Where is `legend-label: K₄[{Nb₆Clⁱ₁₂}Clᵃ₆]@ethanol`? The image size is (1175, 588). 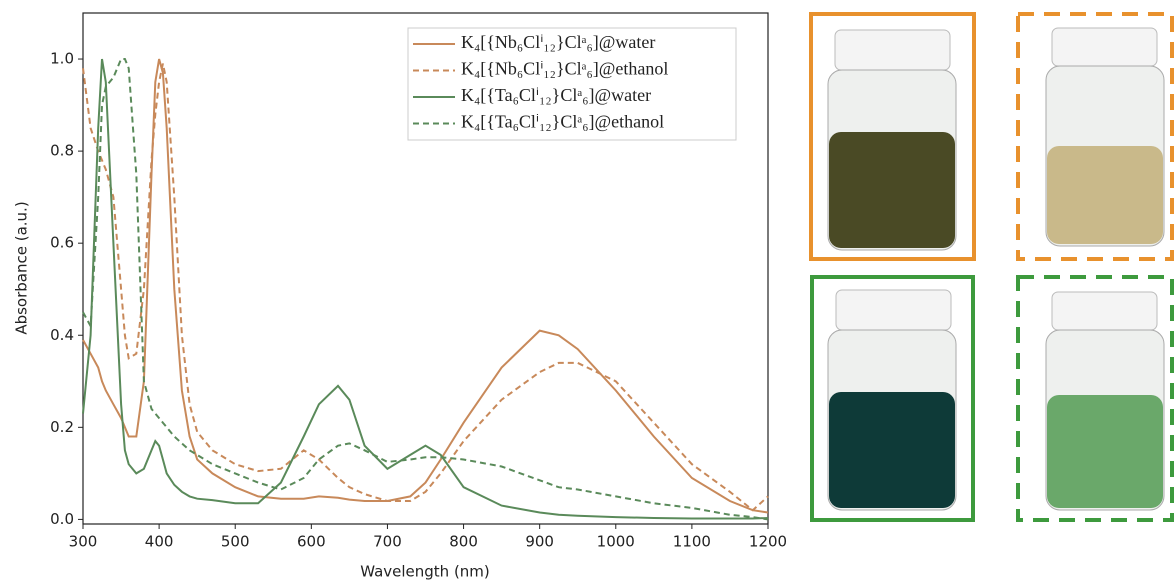
legend-label: K₄[{Nb₆Clⁱ₁₂}Clᵃ₆]@ethanol is located at coordinates (564, 69).